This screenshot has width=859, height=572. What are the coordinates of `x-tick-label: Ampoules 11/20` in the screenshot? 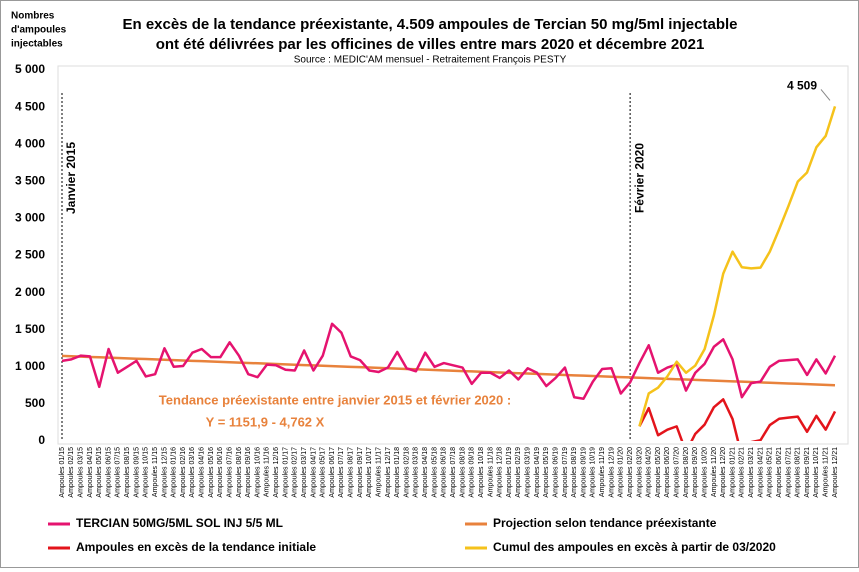 It's located at (714, 472).